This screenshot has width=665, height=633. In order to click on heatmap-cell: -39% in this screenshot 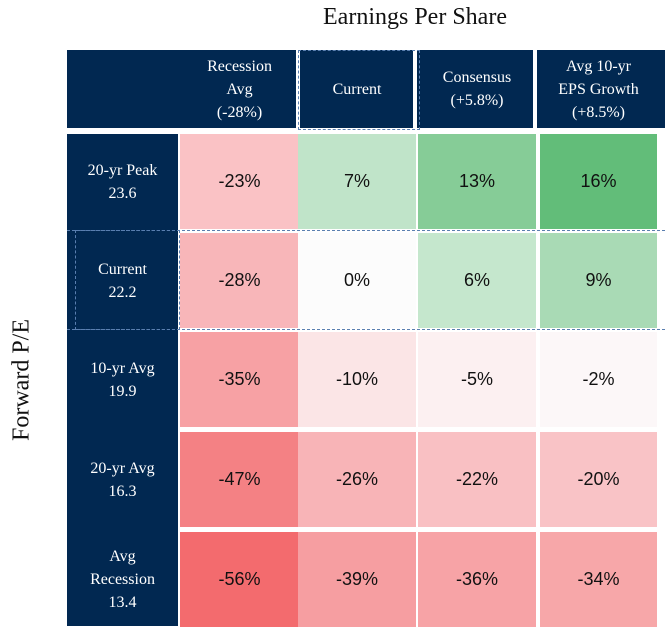, I will do `click(357, 579)`.